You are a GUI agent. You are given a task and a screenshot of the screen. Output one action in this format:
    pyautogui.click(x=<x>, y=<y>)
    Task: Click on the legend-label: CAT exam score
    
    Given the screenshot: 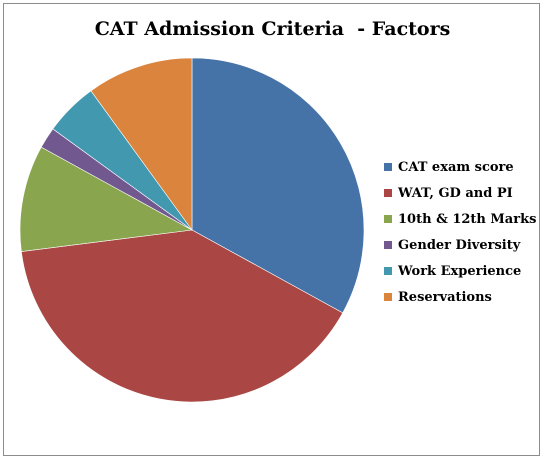 What is the action you would take?
    pyautogui.click(x=456, y=167)
    